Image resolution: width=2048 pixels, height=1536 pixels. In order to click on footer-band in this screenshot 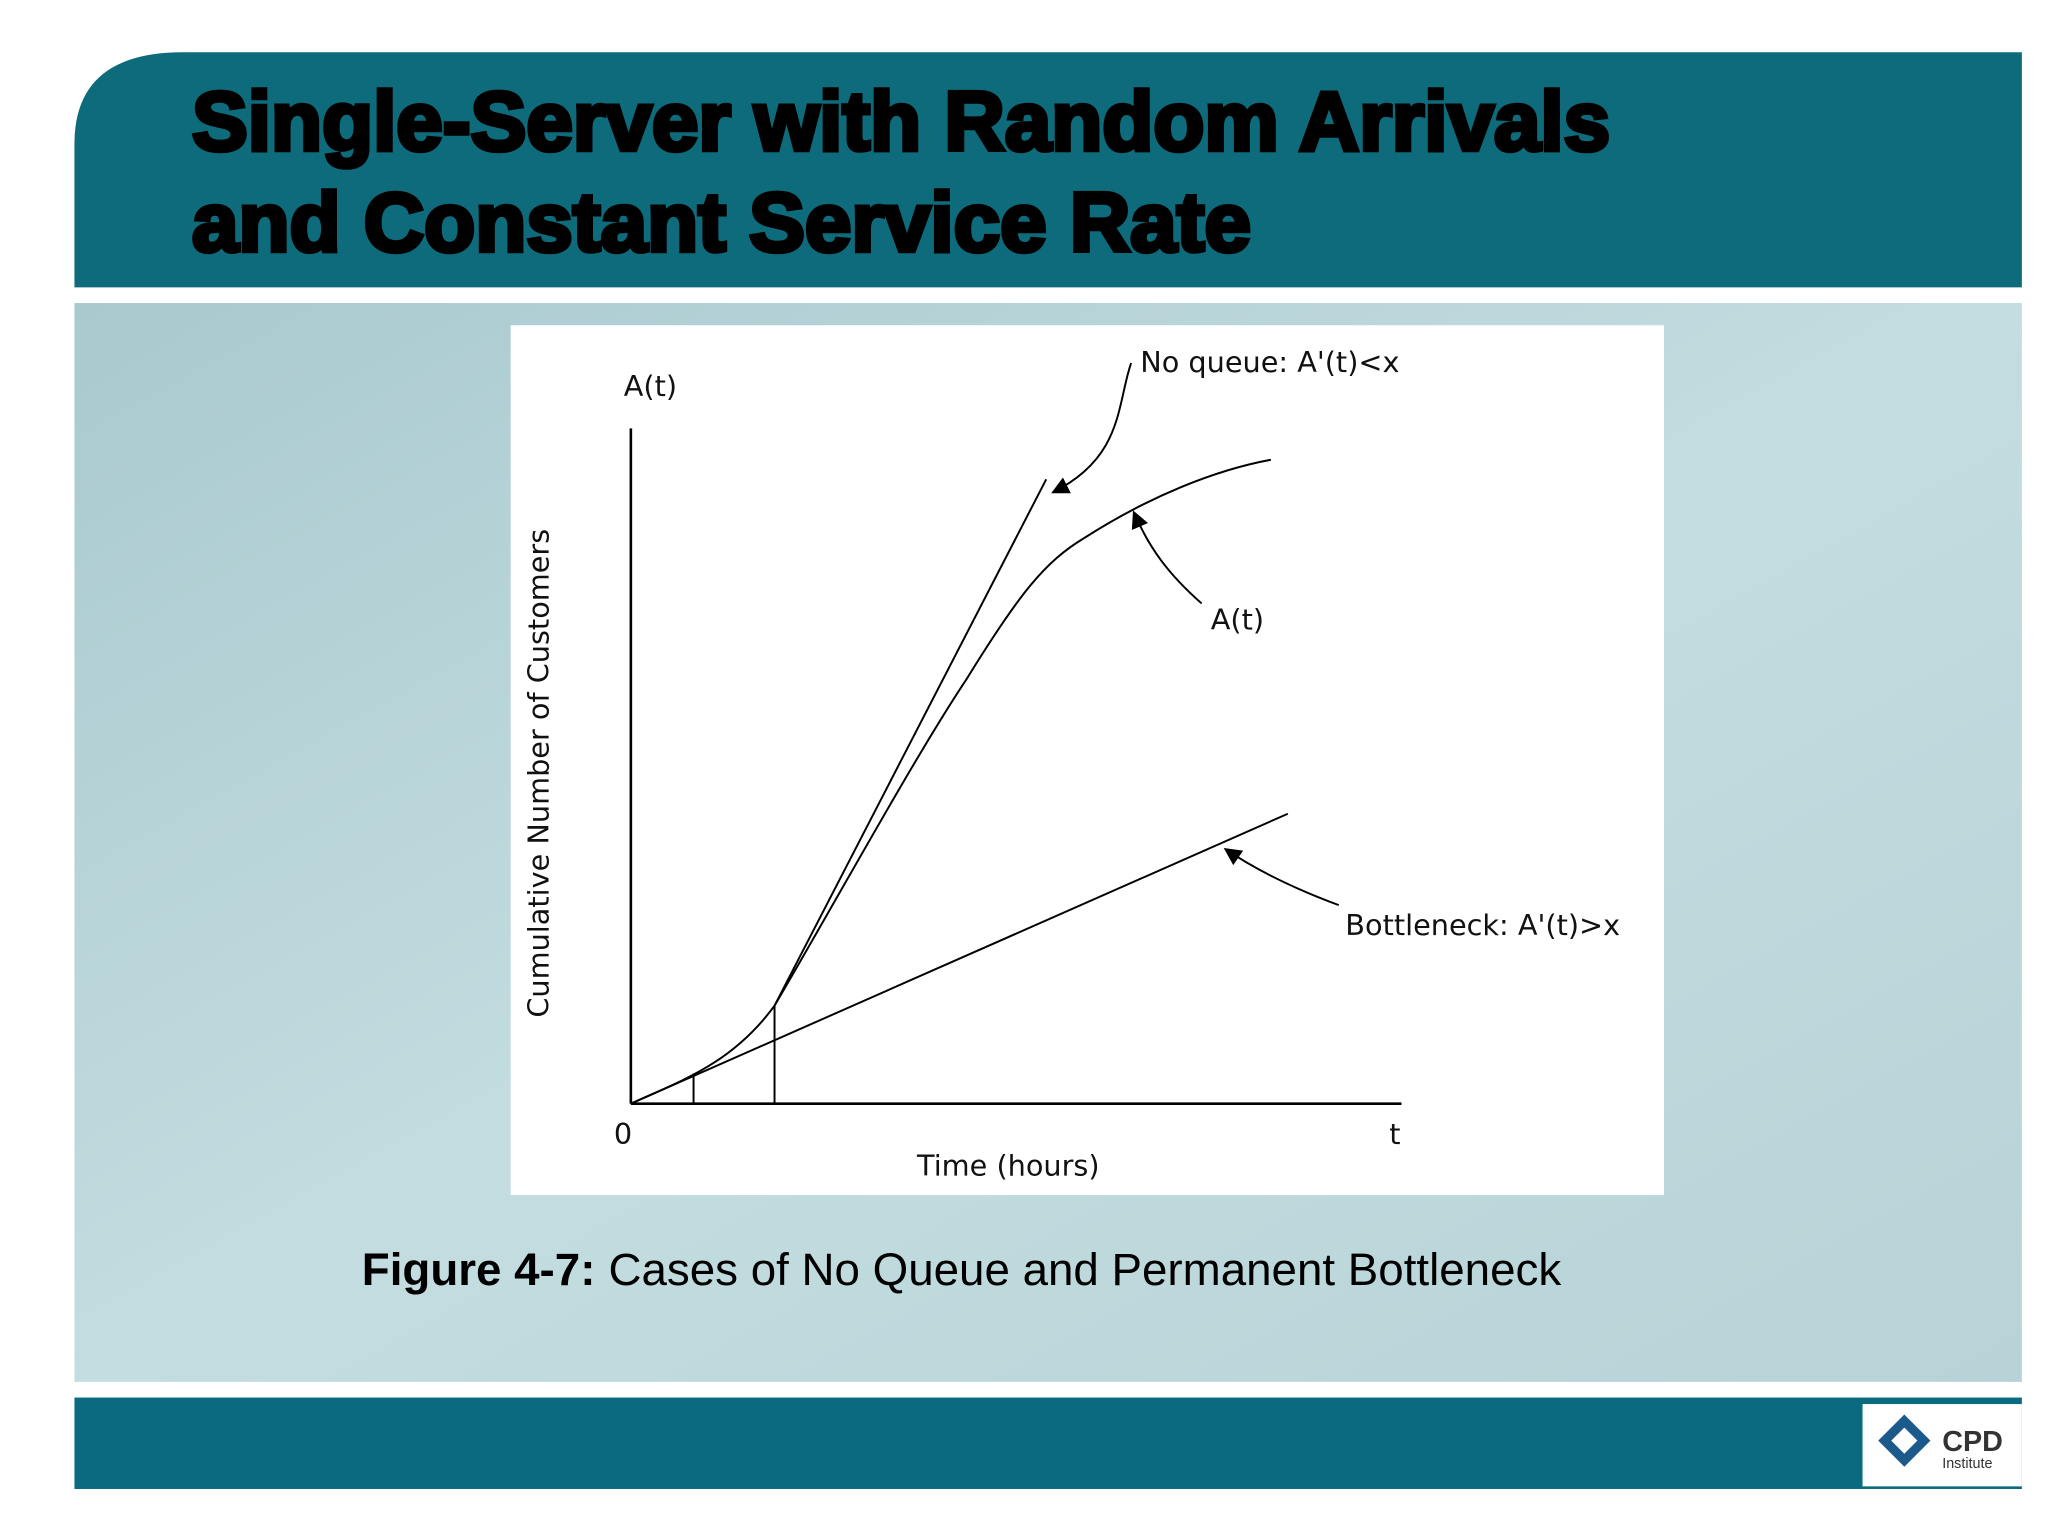, I will do `click(1048, 1443)`.